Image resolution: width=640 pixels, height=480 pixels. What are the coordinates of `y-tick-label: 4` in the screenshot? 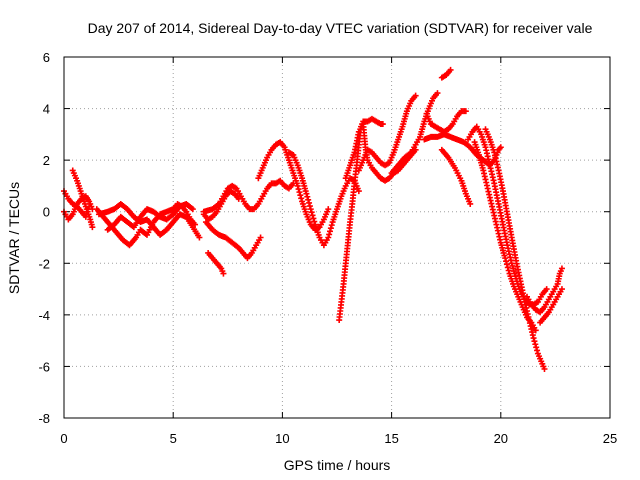 It's located at (46, 109).